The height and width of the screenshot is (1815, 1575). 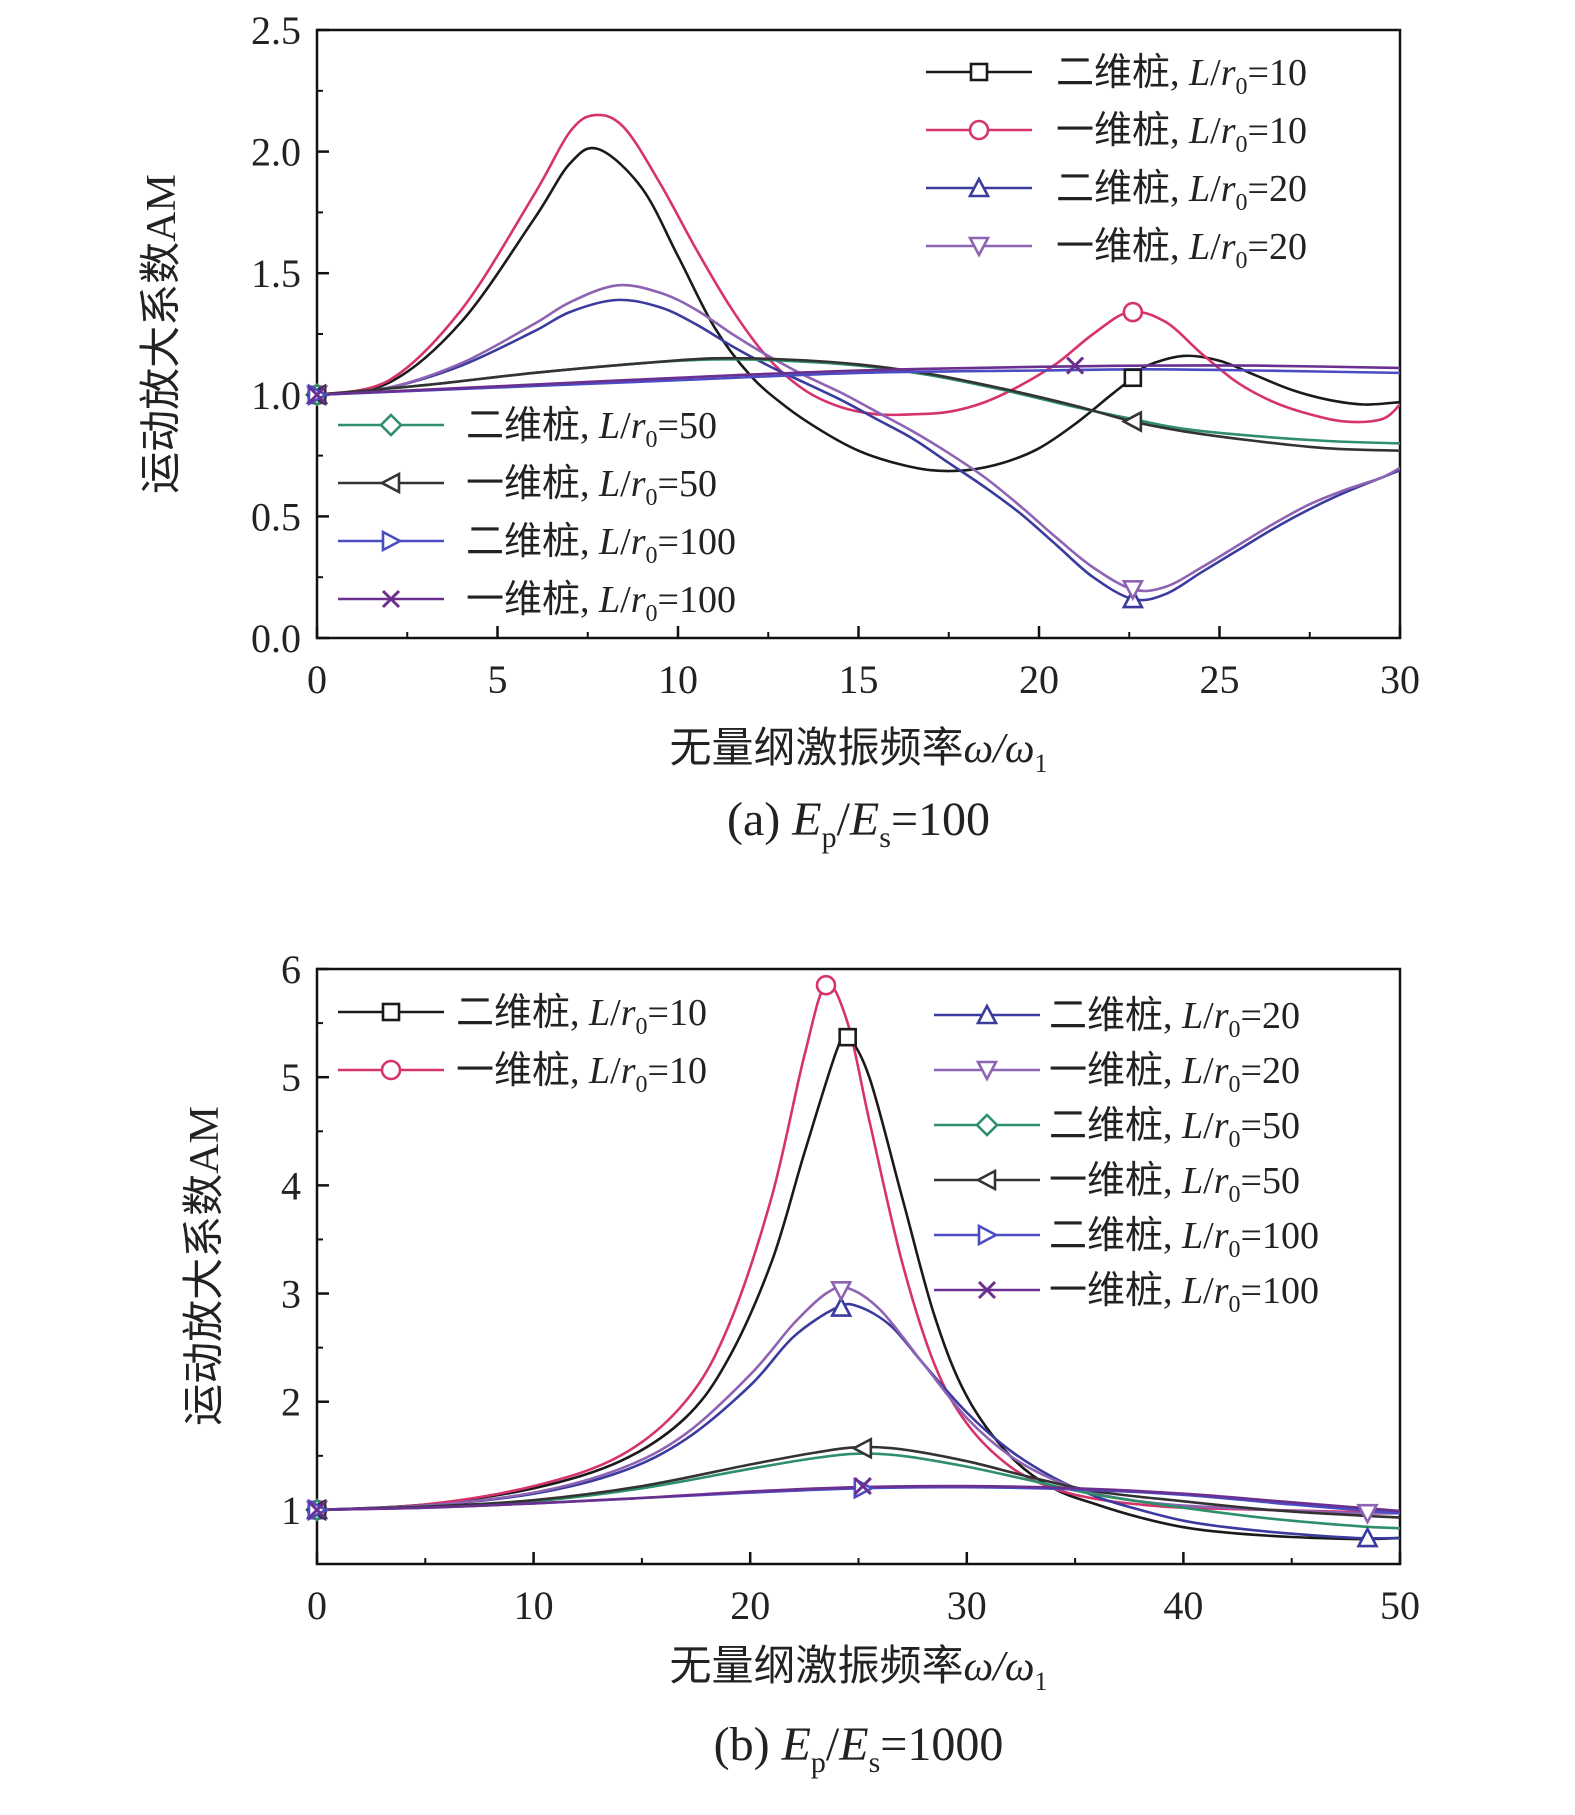 What do you see at coordinates (291, 1077) in the screenshot?
I see `y-tick-label: 5` at bounding box center [291, 1077].